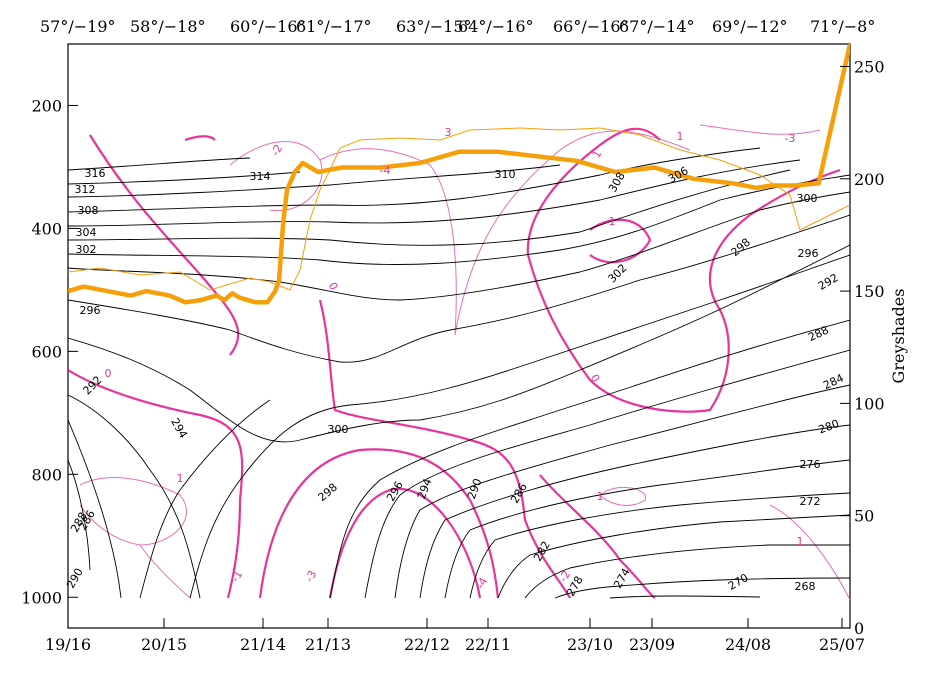 The height and width of the screenshot is (688, 926). What do you see at coordinates (869, 179) in the screenshot?
I see `right-tick-label: 200` at bounding box center [869, 179].